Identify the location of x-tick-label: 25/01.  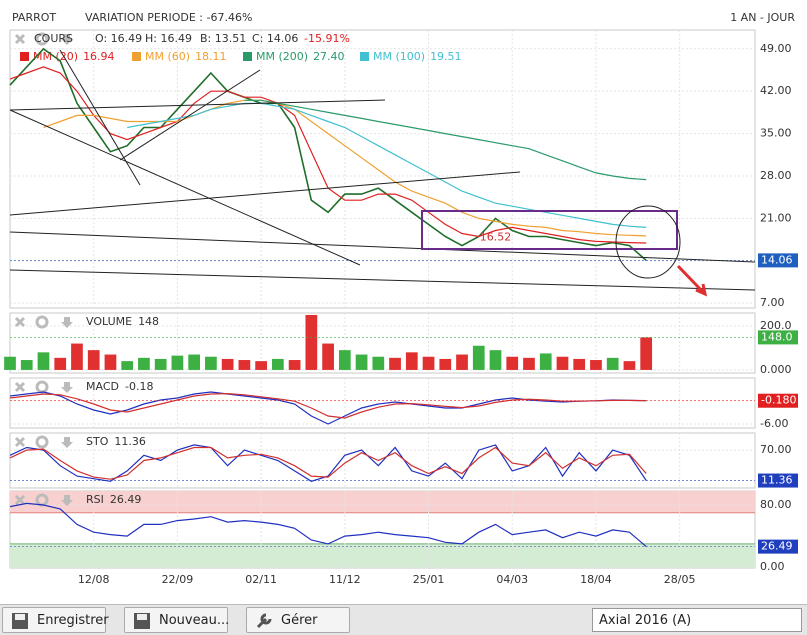
(429, 579).